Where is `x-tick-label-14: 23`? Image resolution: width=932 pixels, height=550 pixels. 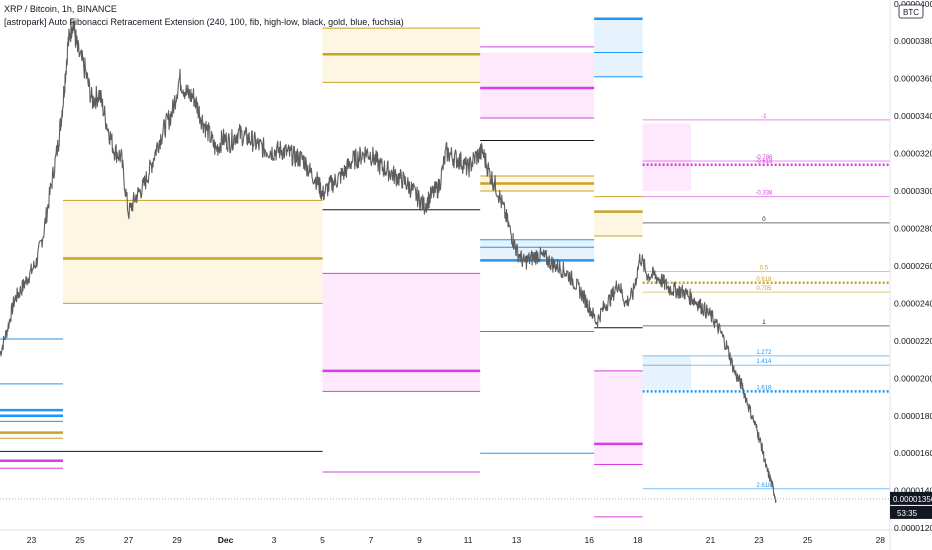
x-tick-label-14: 23 is located at coordinates (759, 540).